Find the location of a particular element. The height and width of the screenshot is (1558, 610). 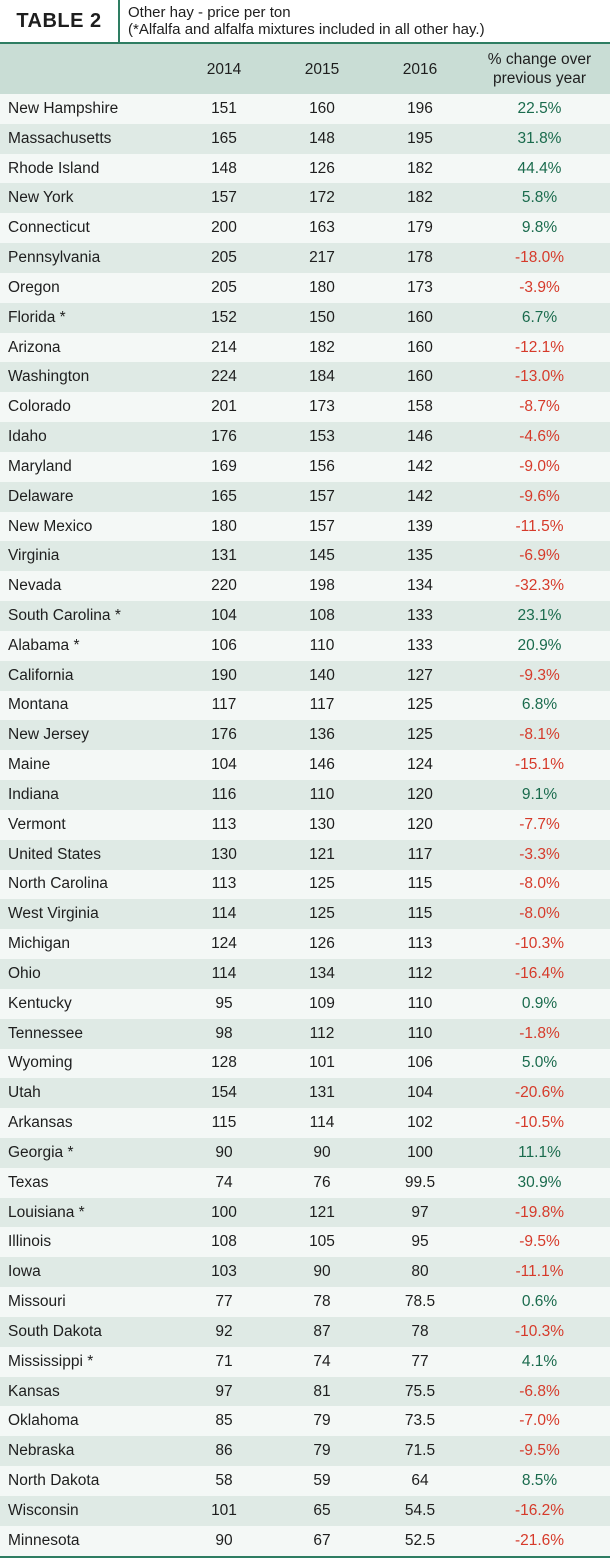

percent-change-cell: -9.3% is located at coordinates (539, 675).